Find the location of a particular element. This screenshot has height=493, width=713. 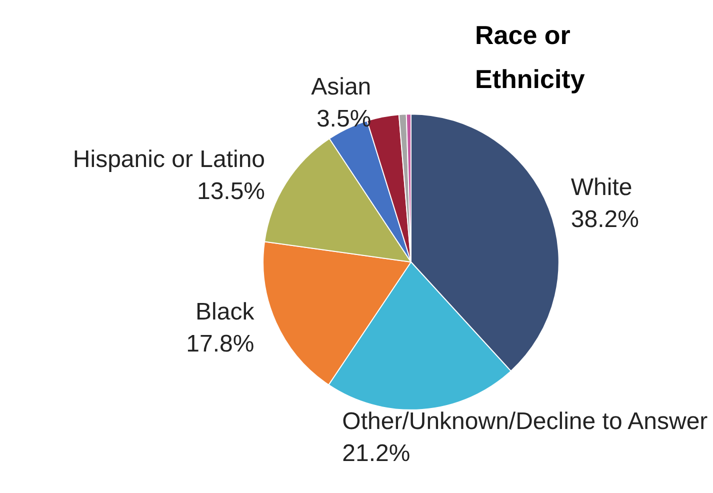

slice-label: White is located at coordinates (601, 187).